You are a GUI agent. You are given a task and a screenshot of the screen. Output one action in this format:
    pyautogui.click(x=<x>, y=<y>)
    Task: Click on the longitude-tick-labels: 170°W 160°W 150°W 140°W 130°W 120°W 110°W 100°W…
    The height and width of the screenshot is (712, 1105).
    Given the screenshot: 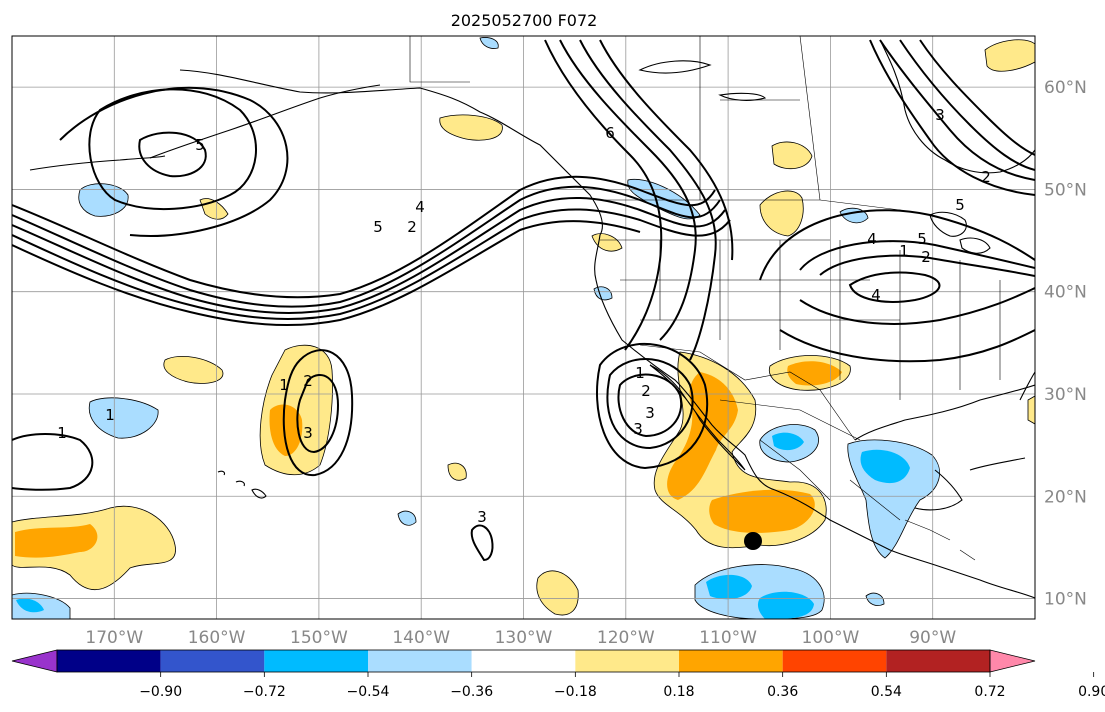 What is the action you would take?
    pyautogui.click(x=520, y=638)
    